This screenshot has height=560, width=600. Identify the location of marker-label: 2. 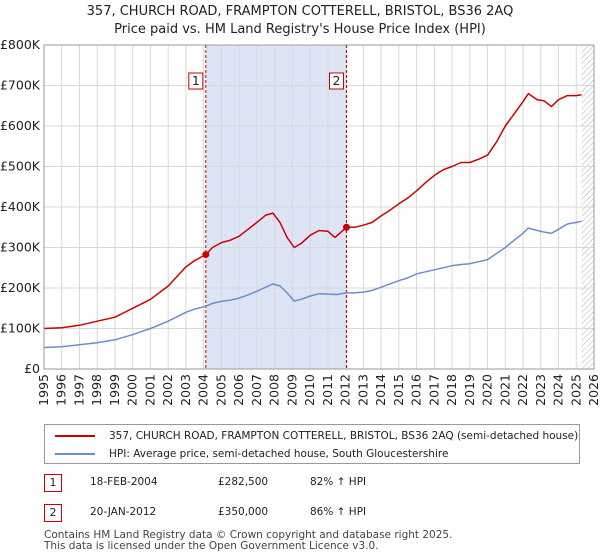
(337, 80).